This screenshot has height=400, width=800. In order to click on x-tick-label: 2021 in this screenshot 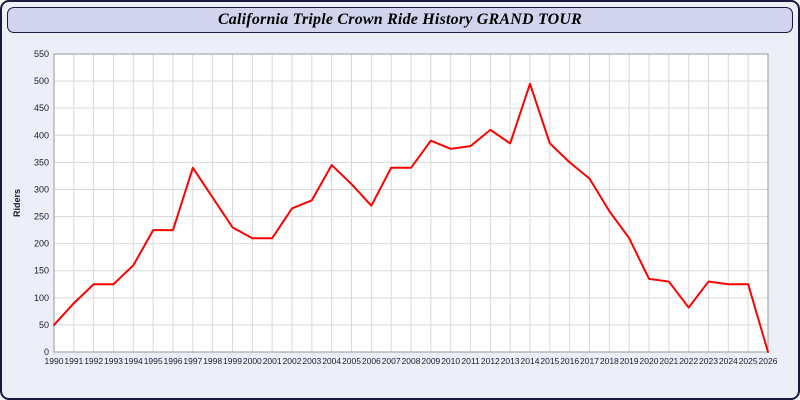, I will do `click(668, 361)`.